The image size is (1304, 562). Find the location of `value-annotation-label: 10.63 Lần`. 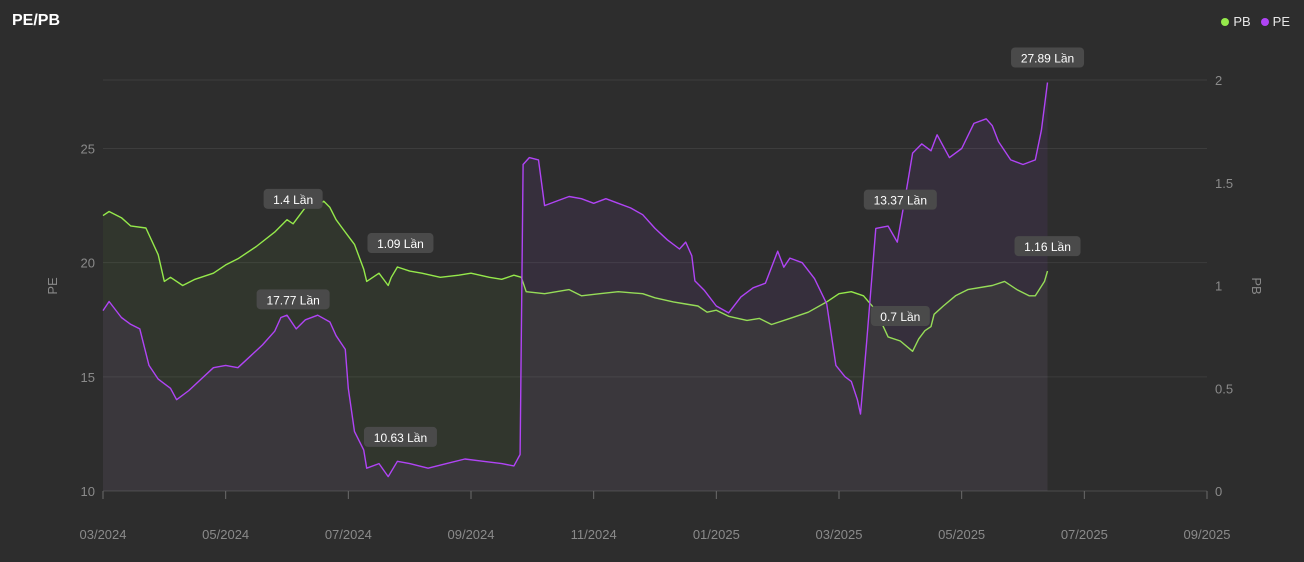

value-annotation-label: 10.63 Lần is located at coordinates (400, 438).